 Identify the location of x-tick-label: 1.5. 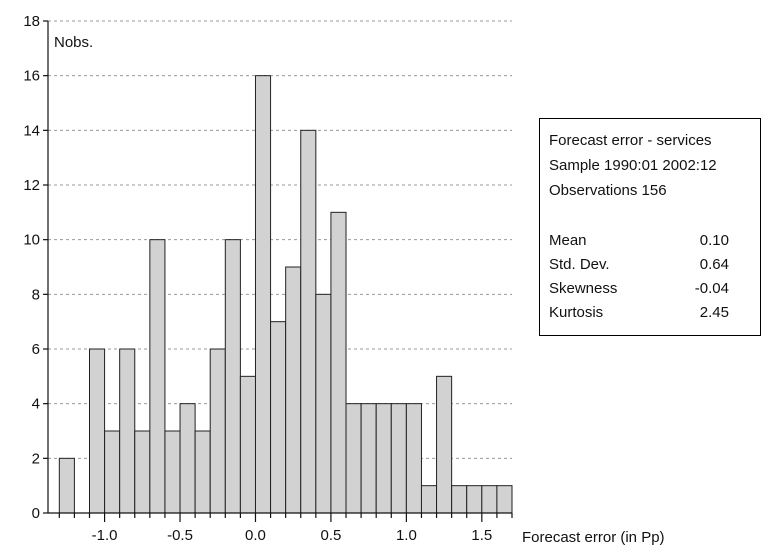
(481, 535).